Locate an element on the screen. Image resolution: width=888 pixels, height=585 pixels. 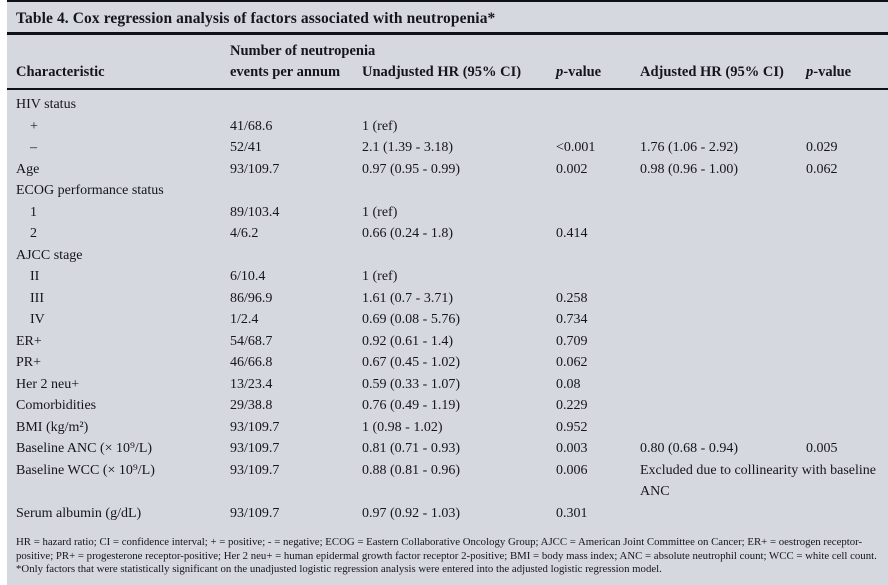
cell-unadjusted-hr: 2.1 (1.39 - 3.18) is located at coordinates (407, 147).